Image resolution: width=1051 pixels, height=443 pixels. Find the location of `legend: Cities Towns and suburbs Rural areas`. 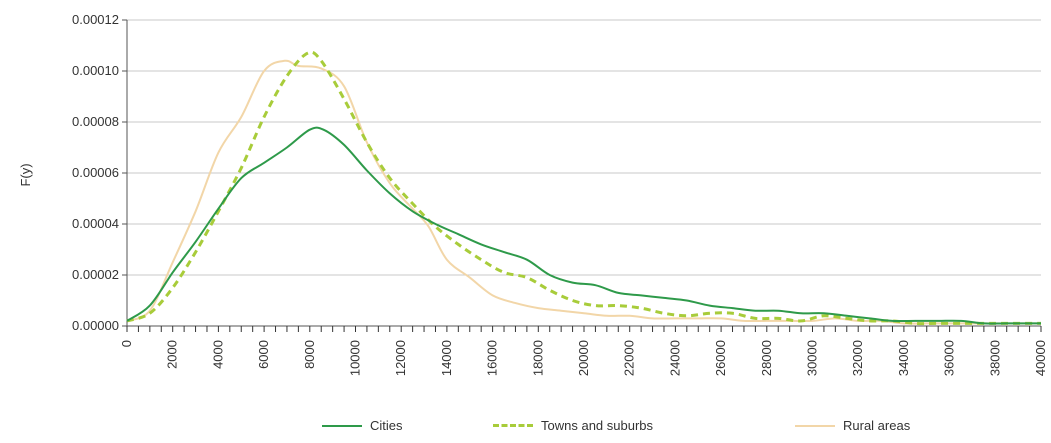

legend: Cities Towns and suburbs Rural areas is located at coordinates (525, 430).